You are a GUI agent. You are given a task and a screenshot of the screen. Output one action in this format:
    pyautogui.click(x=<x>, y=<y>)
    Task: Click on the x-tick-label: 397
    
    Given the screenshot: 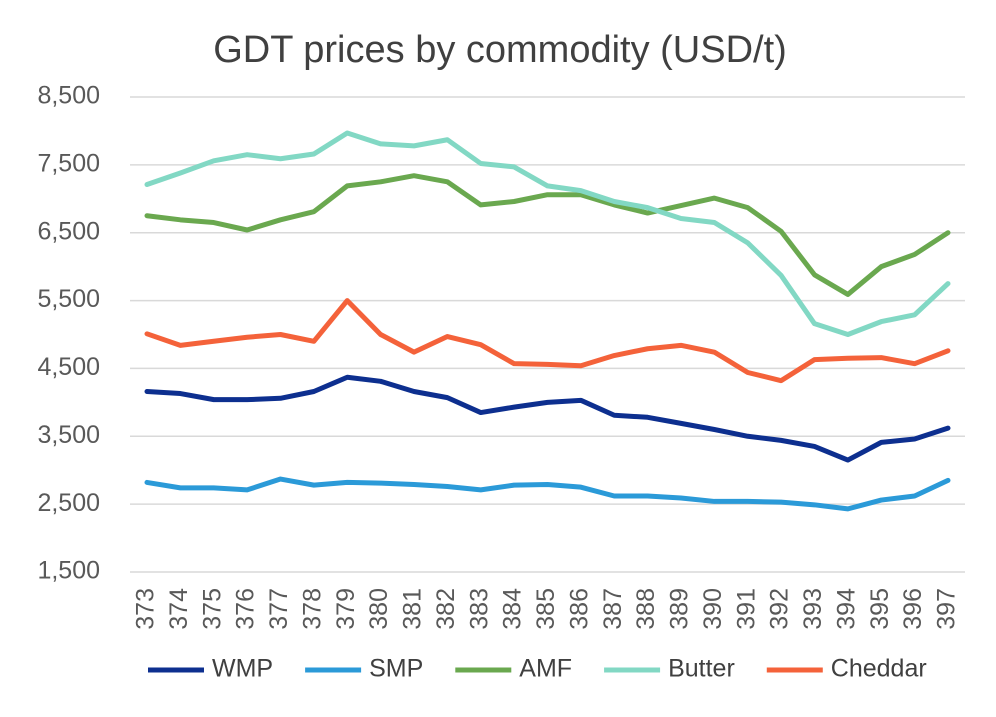 What is the action you would take?
    pyautogui.click(x=947, y=609)
    